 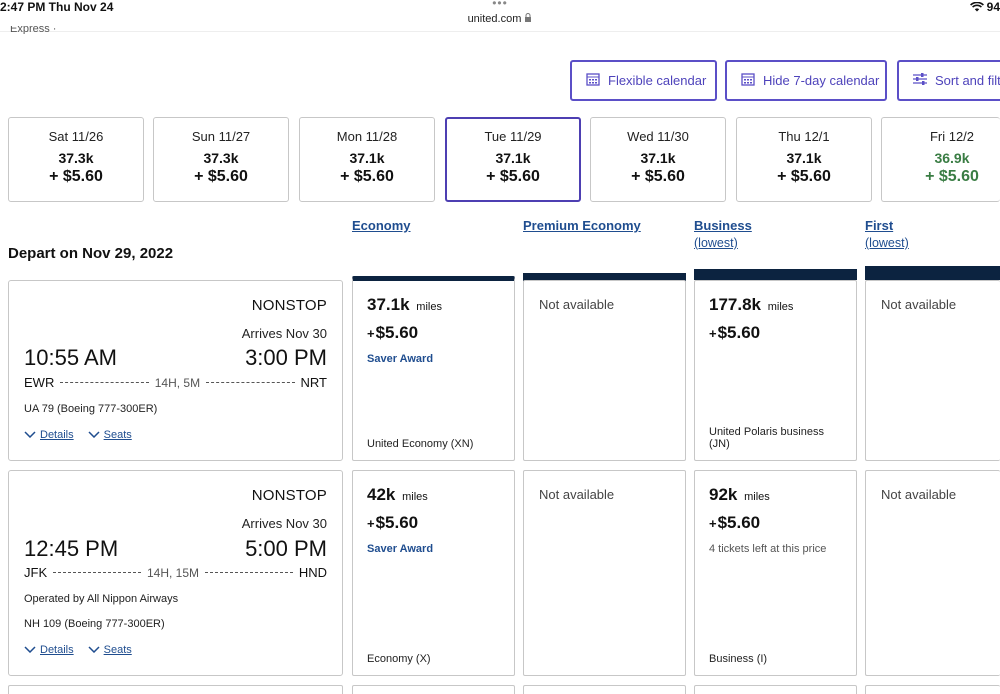 I want to click on date-card-lowest: Fri 12/2 36.9k + $5.60, so click(x=940, y=159).